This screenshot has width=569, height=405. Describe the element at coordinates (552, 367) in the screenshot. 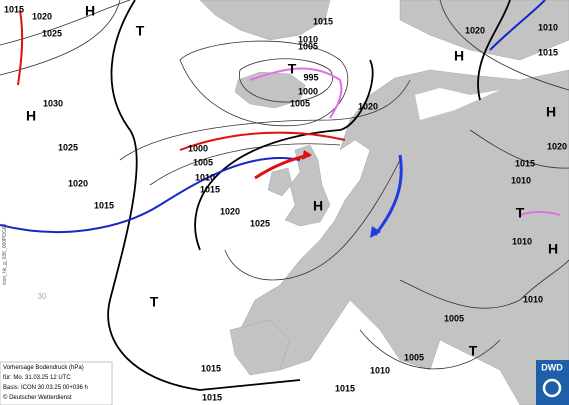

I see `logo-text: DWD` at that location.